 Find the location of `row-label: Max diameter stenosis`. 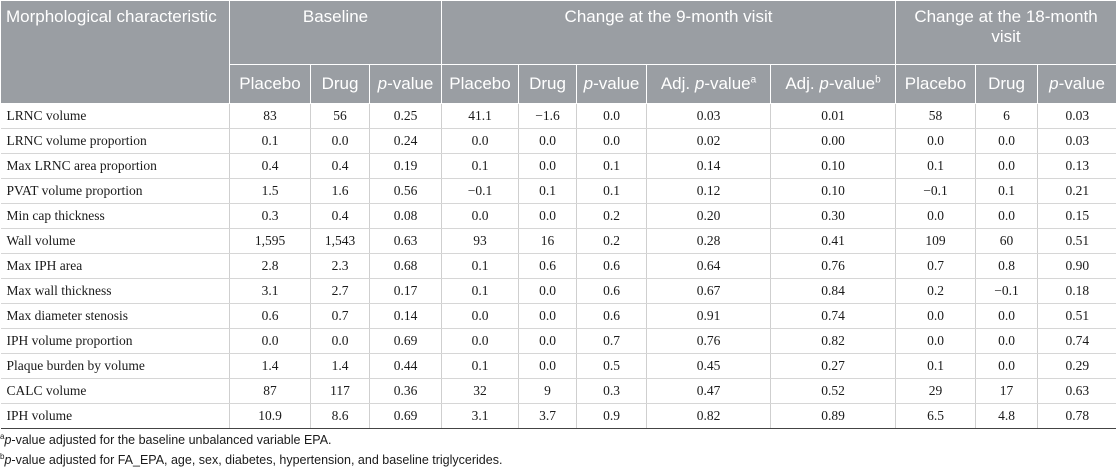

row-label: Max diameter stenosis is located at coordinates (115, 316).